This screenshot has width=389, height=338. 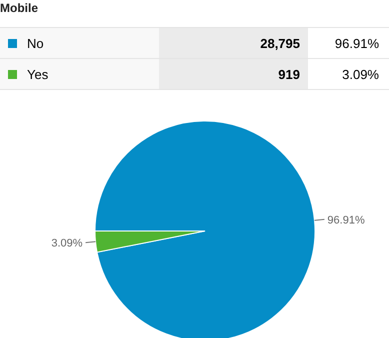 What do you see at coordinates (35, 43) in the screenshot?
I see `legend-label: No` at bounding box center [35, 43].